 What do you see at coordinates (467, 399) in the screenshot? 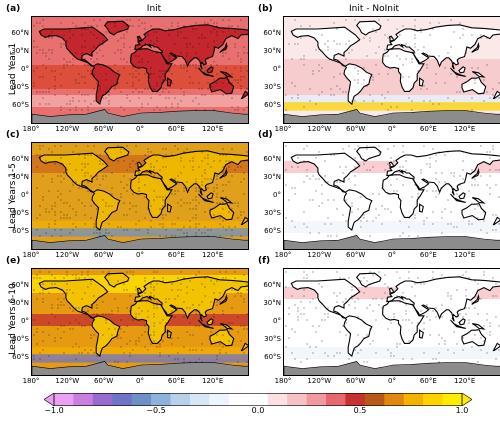
I see `colorbar-max-extend` at bounding box center [467, 399].